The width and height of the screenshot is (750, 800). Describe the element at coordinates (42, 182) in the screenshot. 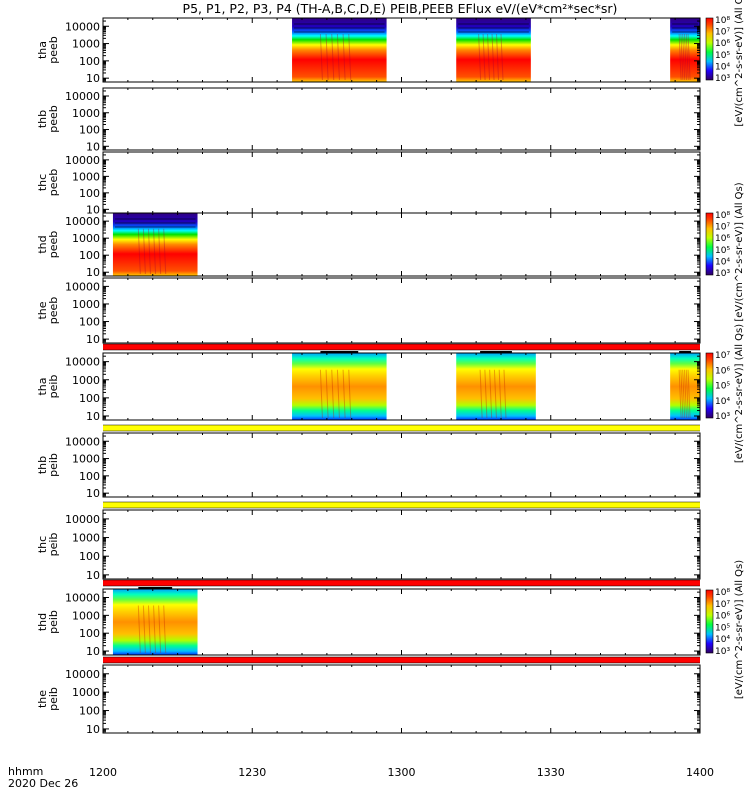

I see `panel-ylabel: thc` at that location.